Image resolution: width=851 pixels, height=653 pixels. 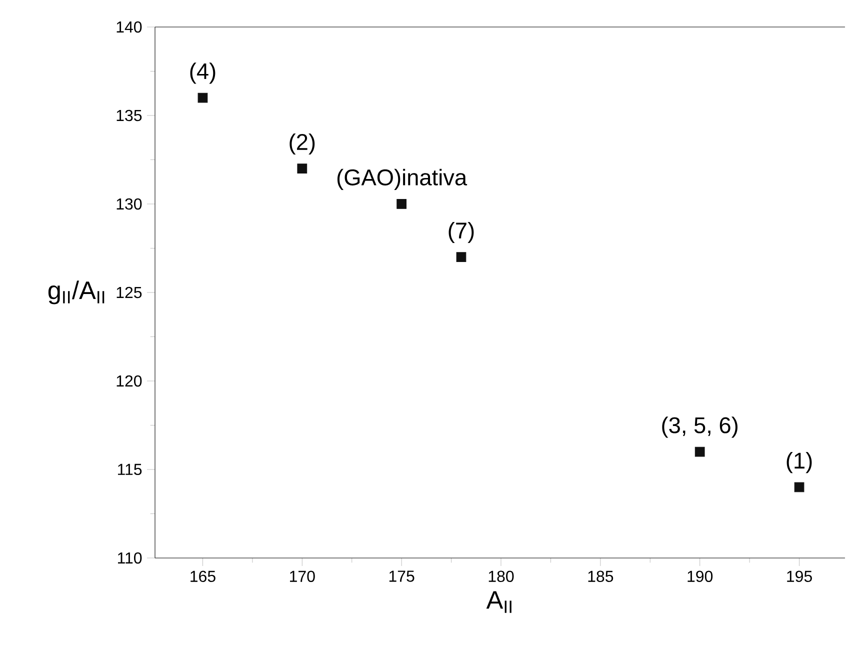 What do you see at coordinates (401, 576) in the screenshot?
I see `x-tick-label: 175` at bounding box center [401, 576].